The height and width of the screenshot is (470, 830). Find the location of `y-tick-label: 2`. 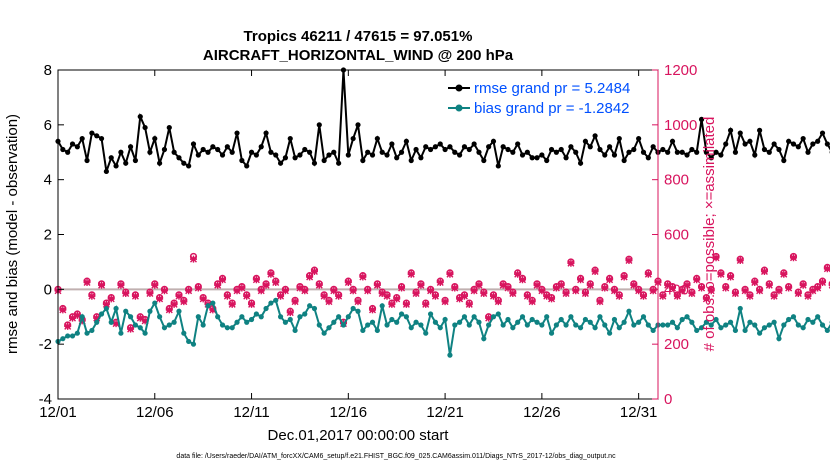

y-tick-label: 2 is located at coordinates (48, 235).